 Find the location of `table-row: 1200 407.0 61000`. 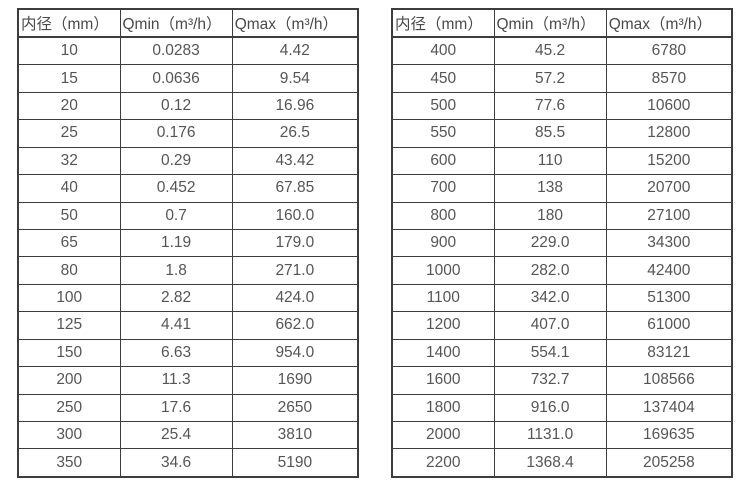

table-row: 1200 407.0 61000 is located at coordinates (562, 325).